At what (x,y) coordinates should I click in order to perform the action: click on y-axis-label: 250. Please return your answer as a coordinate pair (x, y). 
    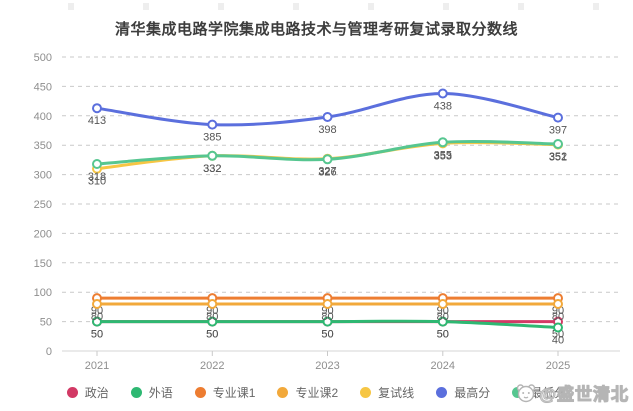
    Looking at the image, I should click on (43, 205).